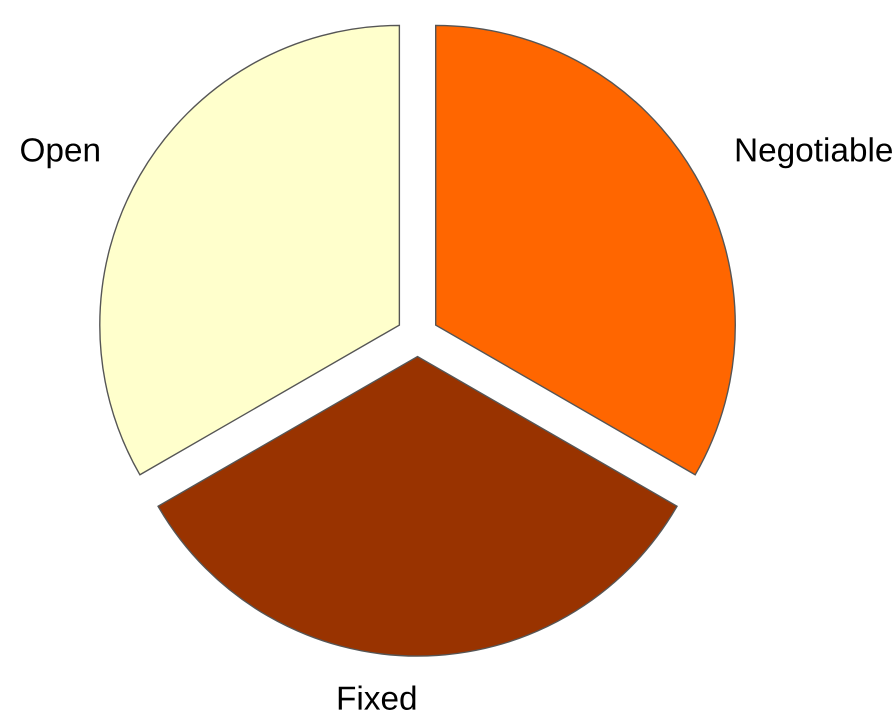 Image resolution: width=892 pixels, height=725 pixels. I want to click on slice-label: Open, so click(60, 153).